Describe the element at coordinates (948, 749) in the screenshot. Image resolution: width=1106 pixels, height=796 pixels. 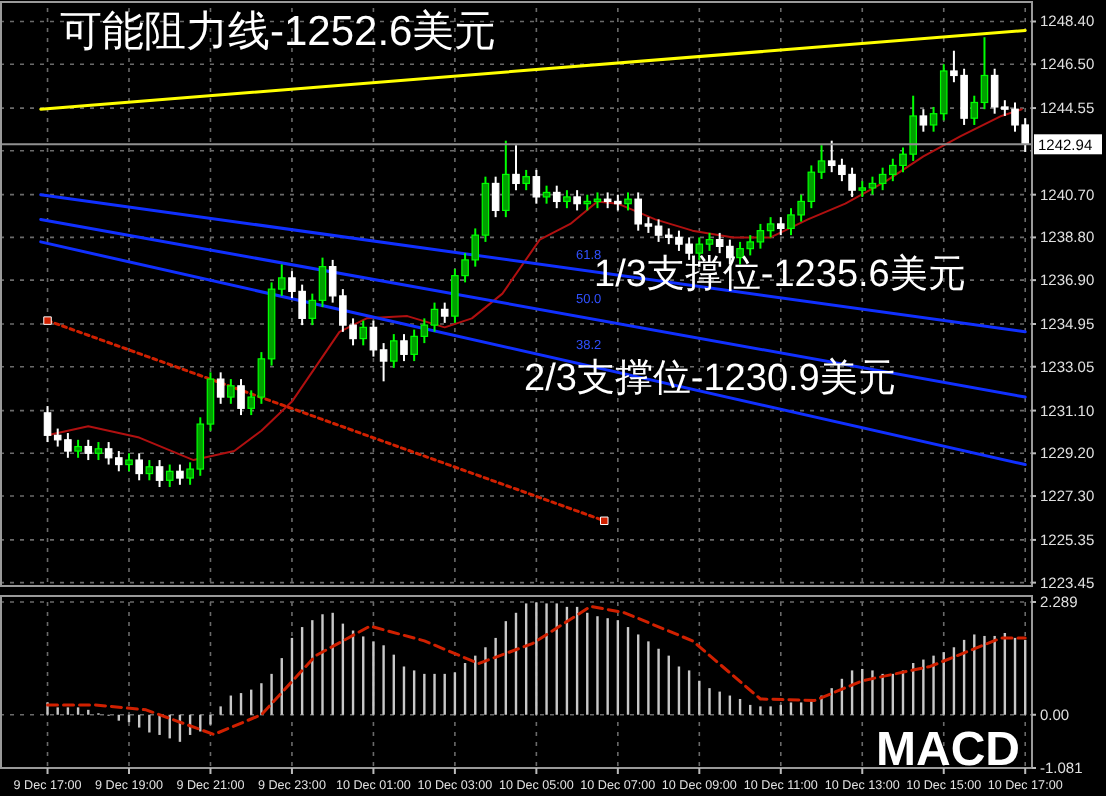
I see `annotation: MACD` at that location.